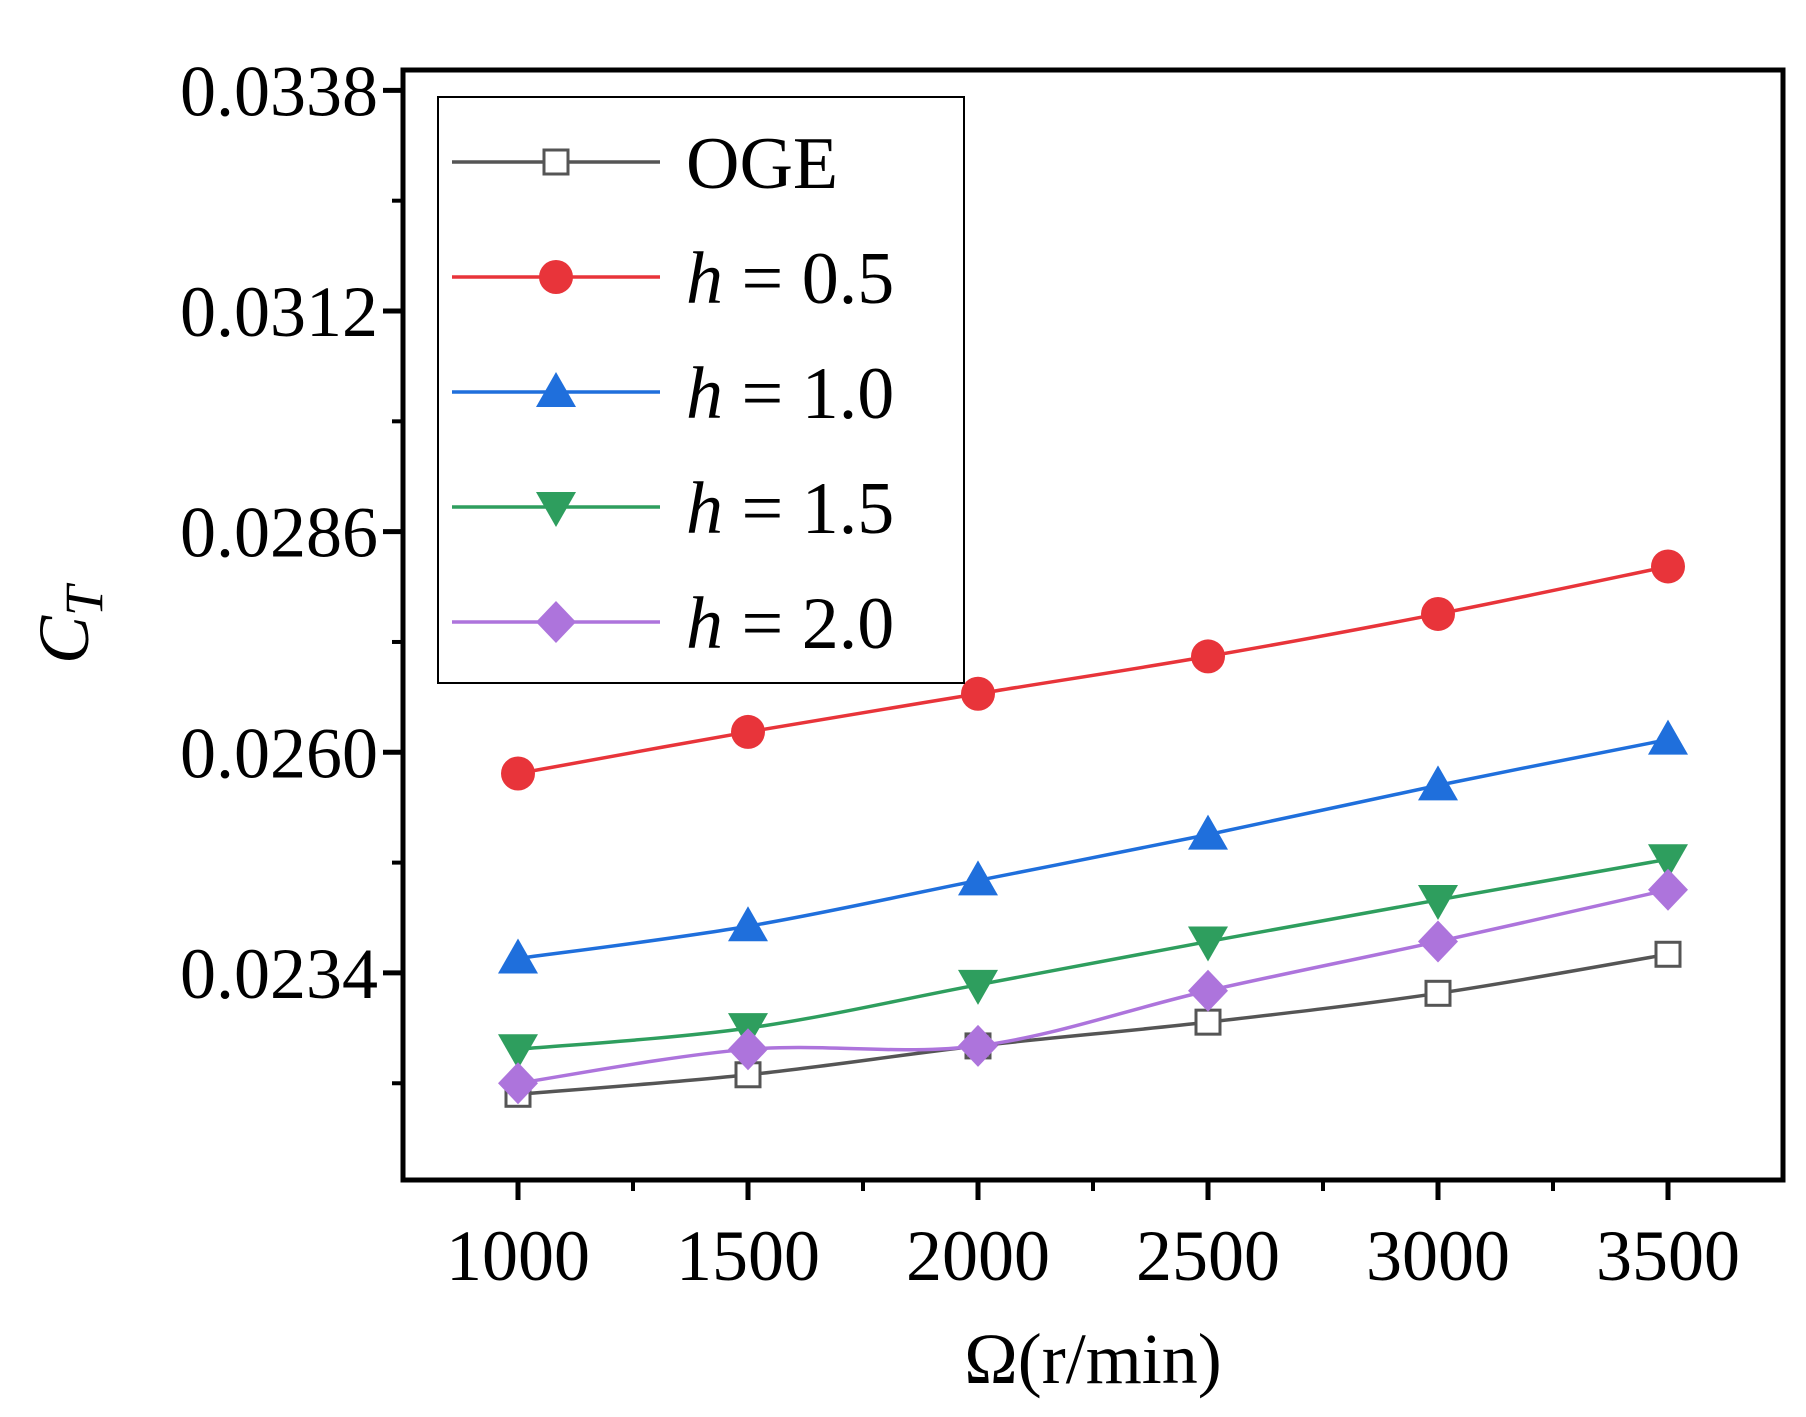 The height and width of the screenshot is (1417, 1806). What do you see at coordinates (645, 164) in the screenshot?
I see `legend-item: OGE` at bounding box center [645, 164].